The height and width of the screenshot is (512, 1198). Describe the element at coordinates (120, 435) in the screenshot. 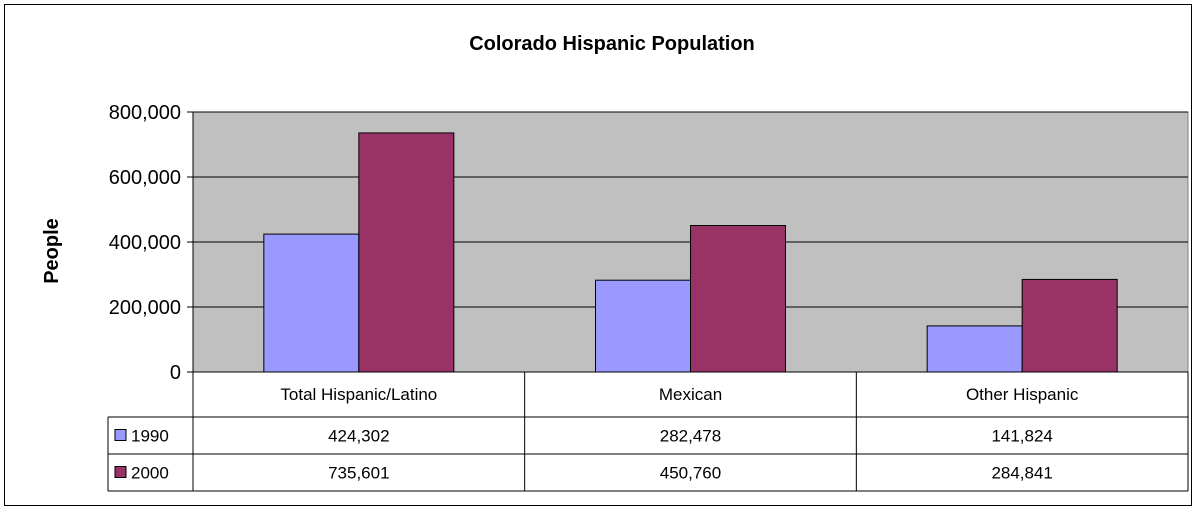

I see `legend-key-1990` at that location.